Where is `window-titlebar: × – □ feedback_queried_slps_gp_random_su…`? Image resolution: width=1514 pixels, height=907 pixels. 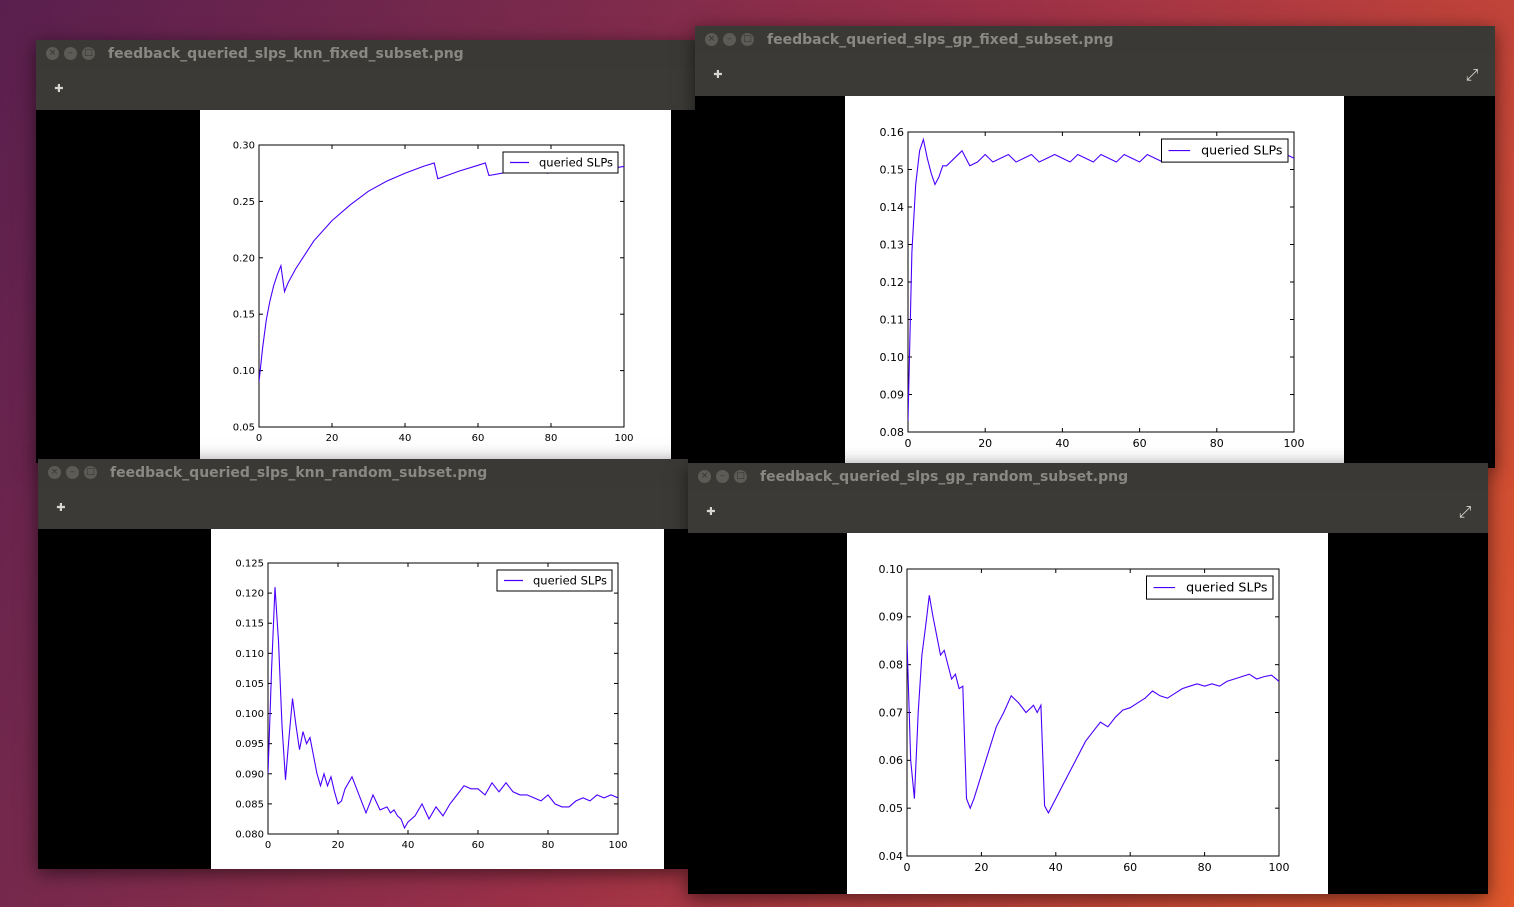
window-titlebar: × – □ feedback_queried_slps_gp_random_su… is located at coordinates (1088, 477).